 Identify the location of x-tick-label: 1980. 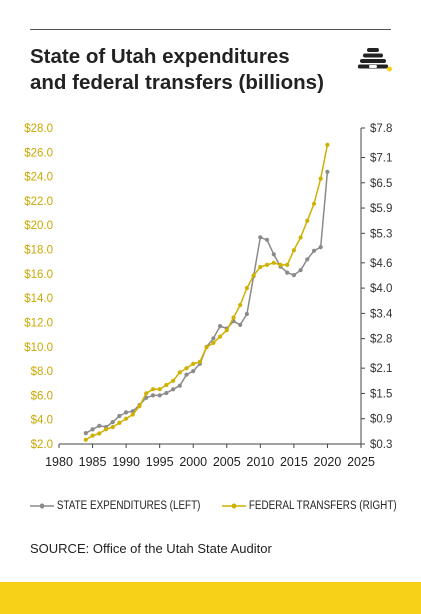
(59, 462).